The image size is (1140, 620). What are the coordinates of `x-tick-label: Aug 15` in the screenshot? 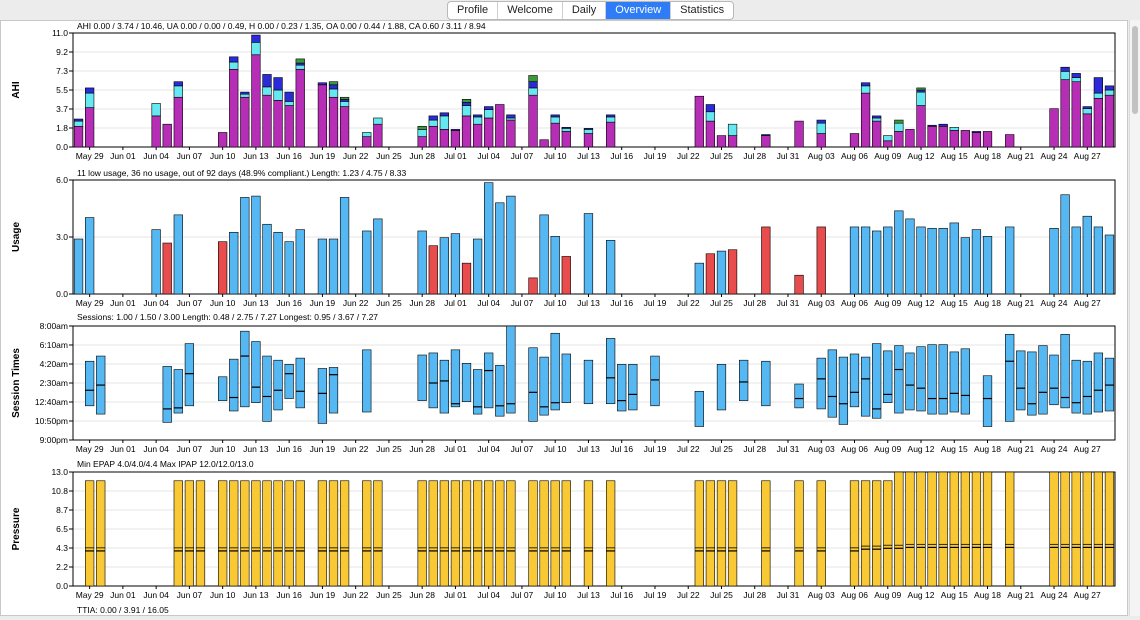 It's located at (954, 156).